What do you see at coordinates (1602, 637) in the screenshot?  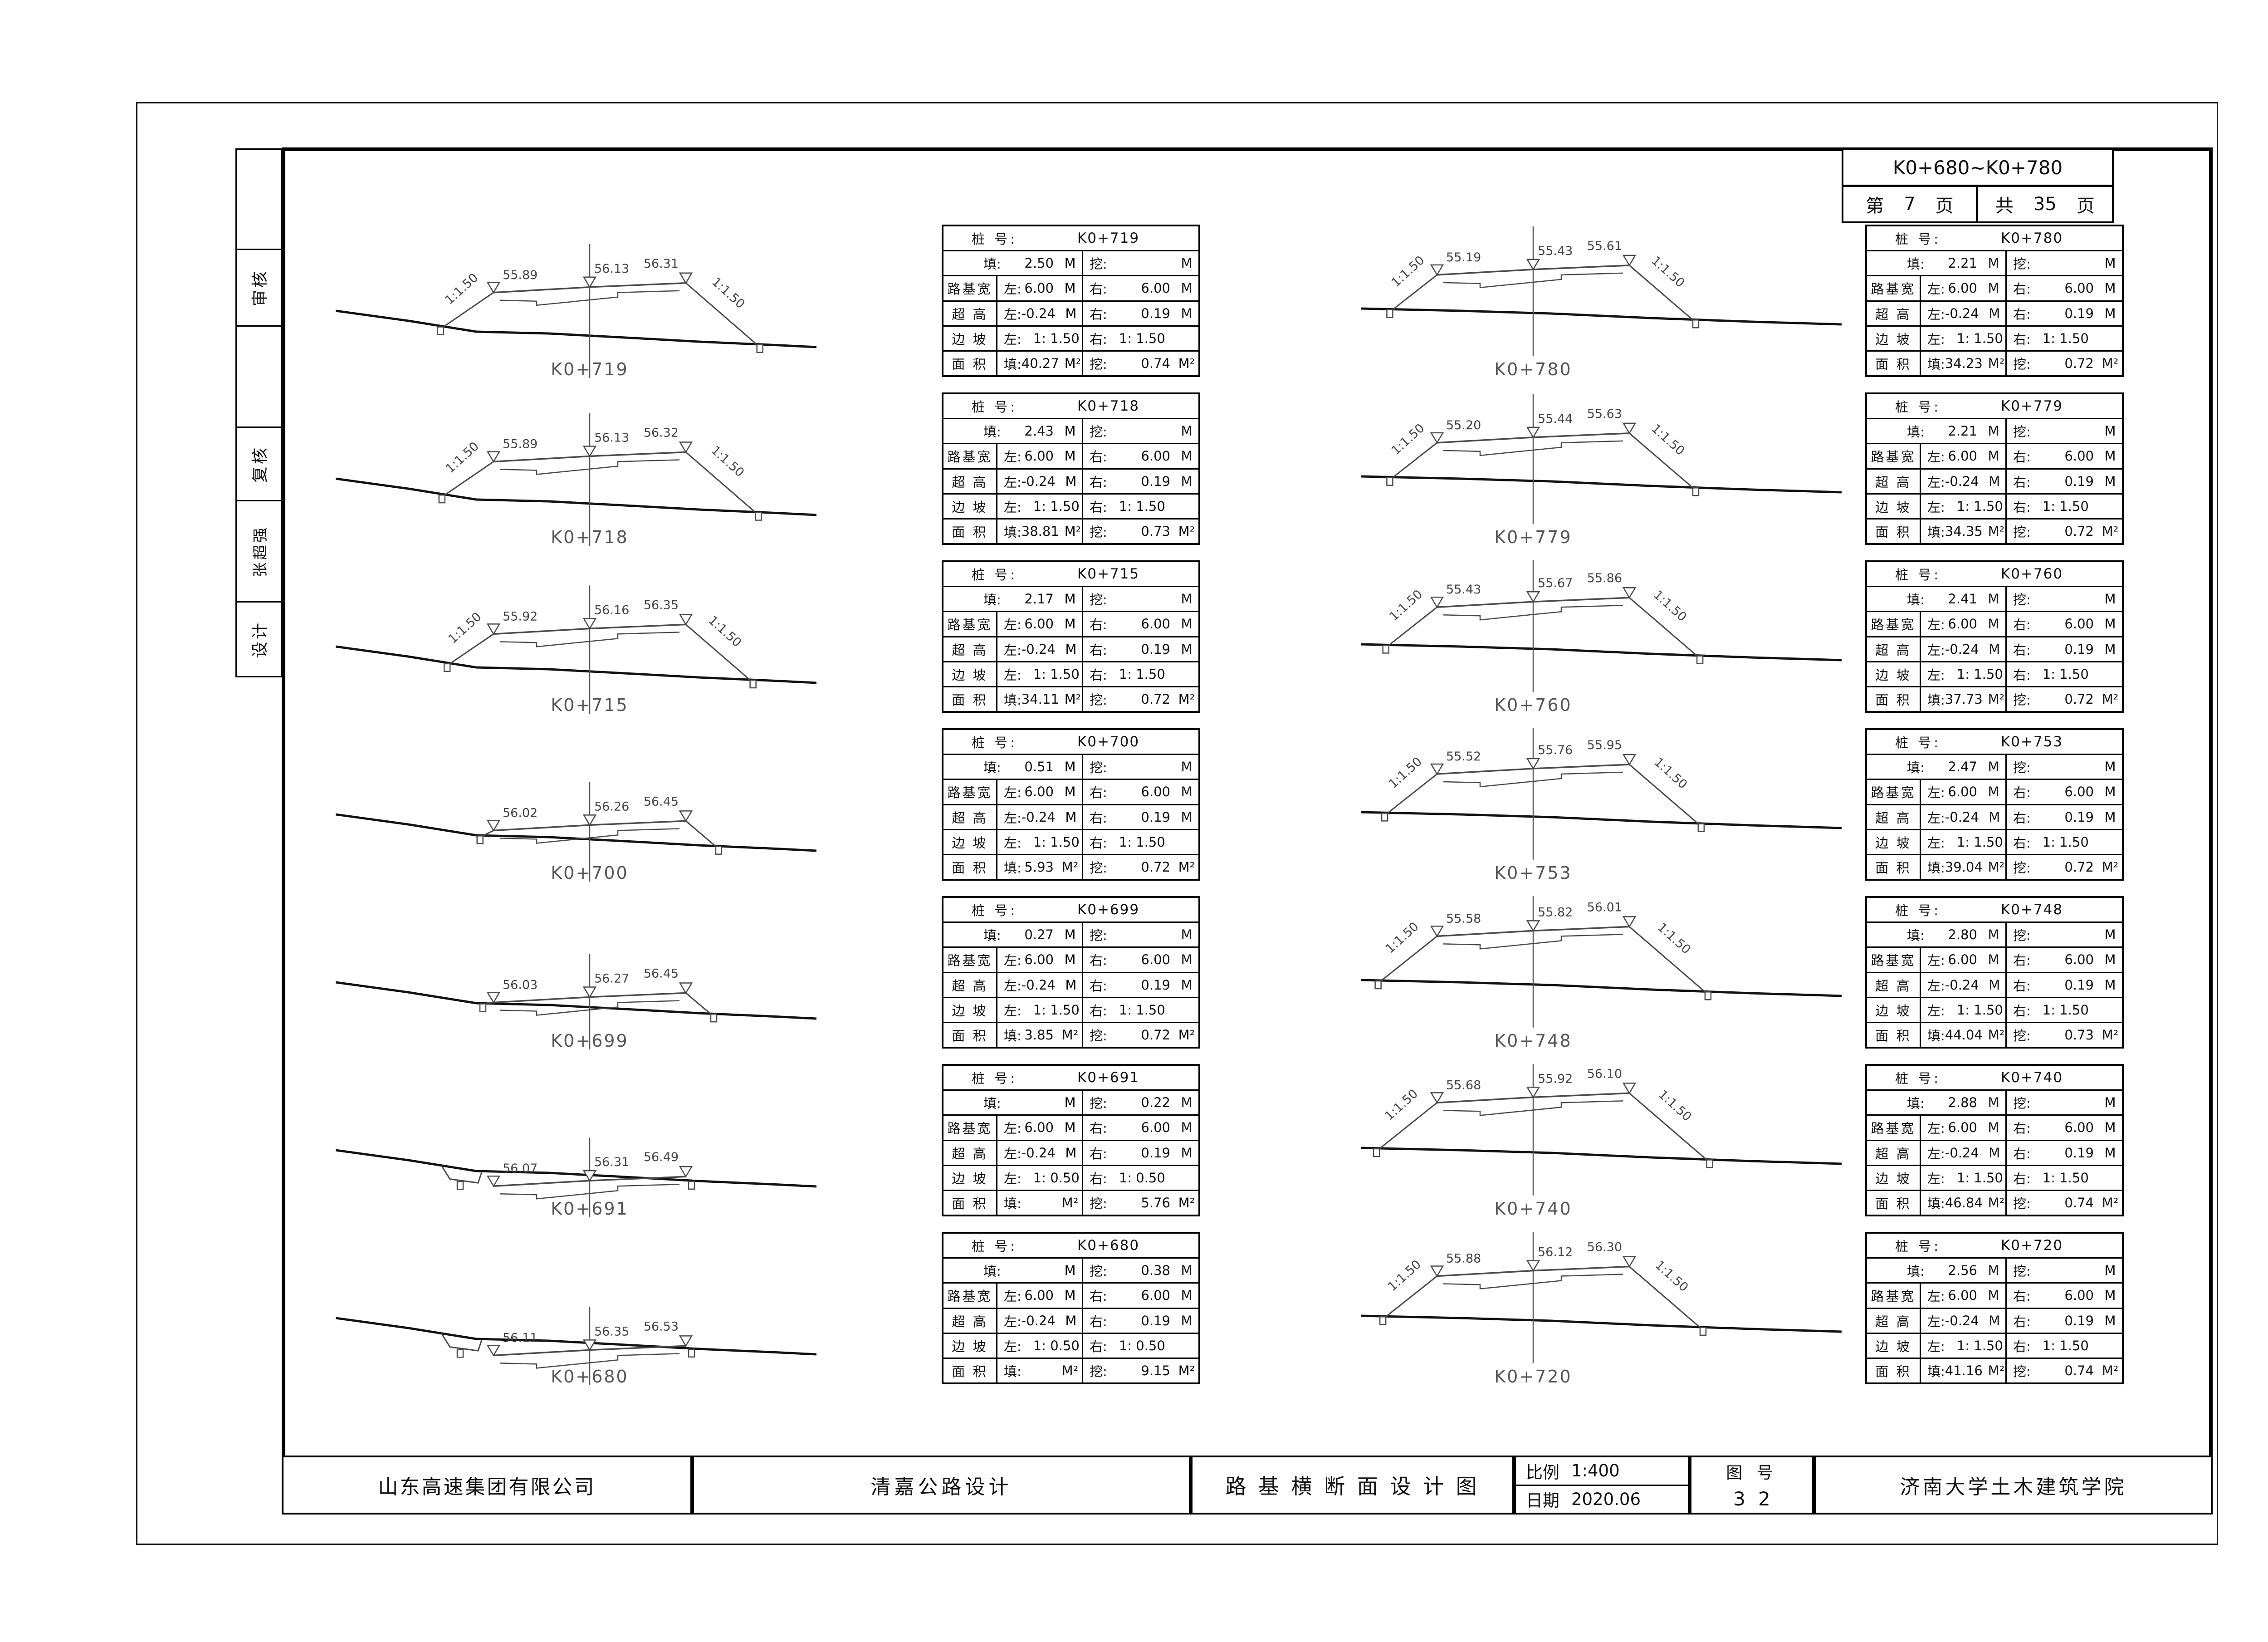 I see `cross-section-drawing-K0+760: 1:1.50 1:1.50 55.43 55.67 55.86 K0+760` at bounding box center [1602, 637].